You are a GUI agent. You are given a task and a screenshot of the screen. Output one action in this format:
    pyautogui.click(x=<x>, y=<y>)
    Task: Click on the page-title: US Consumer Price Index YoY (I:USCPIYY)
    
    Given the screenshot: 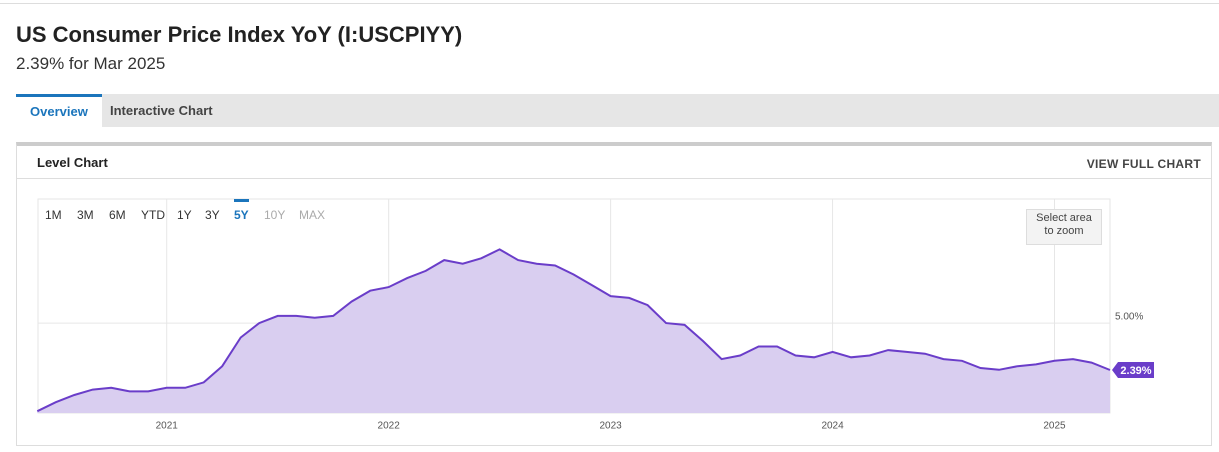 What is the action you would take?
    pyautogui.click(x=239, y=34)
    